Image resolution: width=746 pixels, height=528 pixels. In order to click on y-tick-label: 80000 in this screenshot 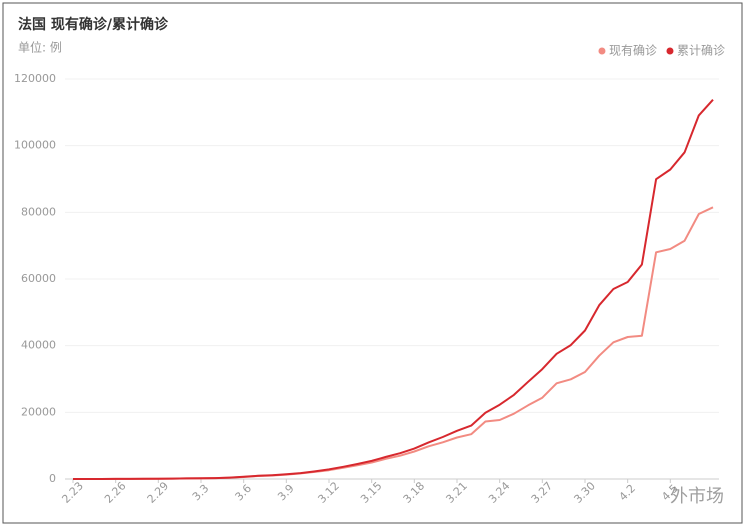, I will do `click(38, 211)`.